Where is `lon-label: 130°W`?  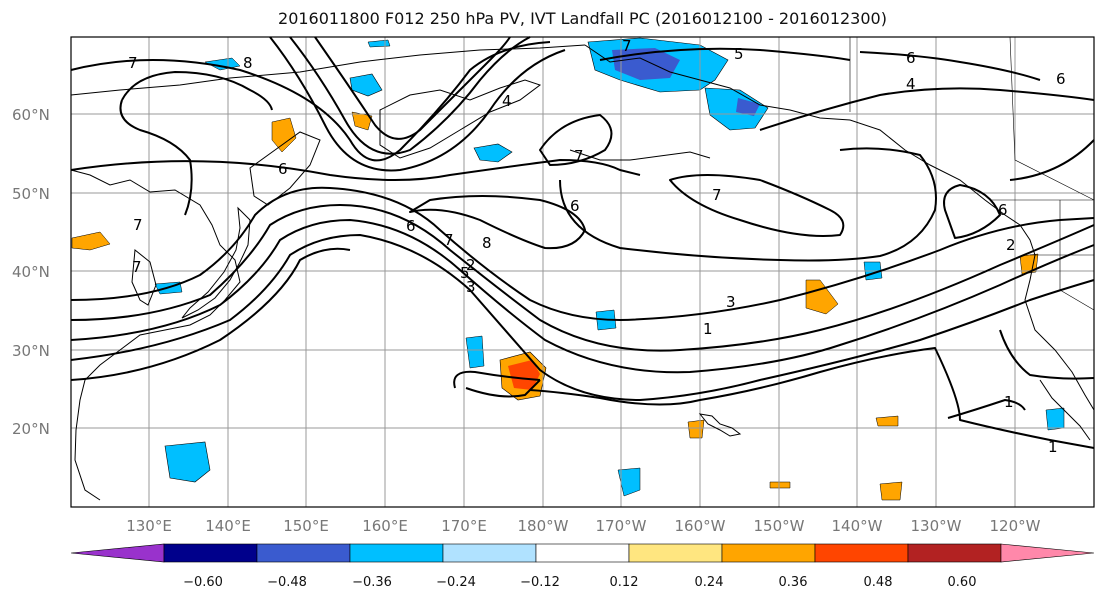 lon-label: 130°W is located at coordinates (936, 526).